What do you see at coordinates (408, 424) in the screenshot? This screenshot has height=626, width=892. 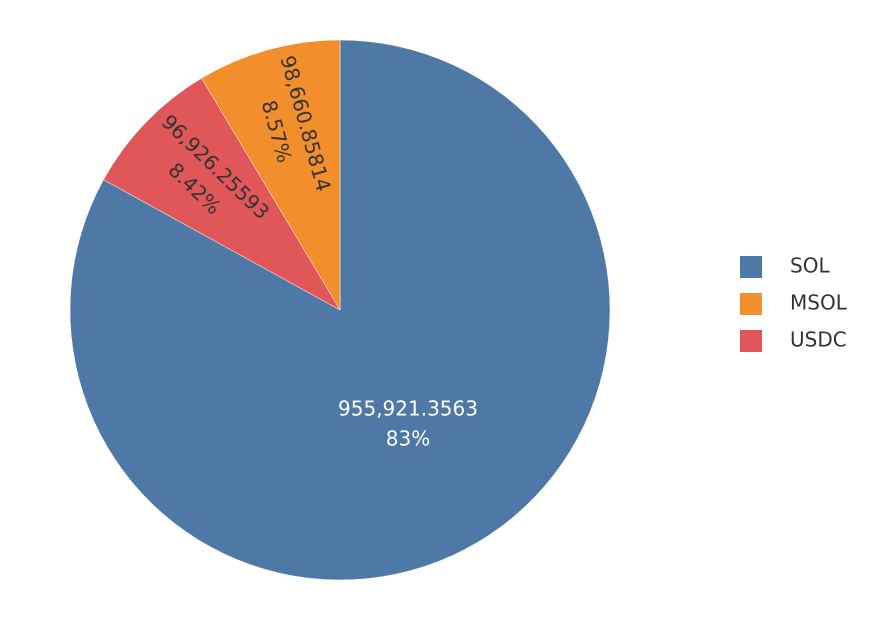 I see `slice-label: 955,921.3563 83%` at bounding box center [408, 424].